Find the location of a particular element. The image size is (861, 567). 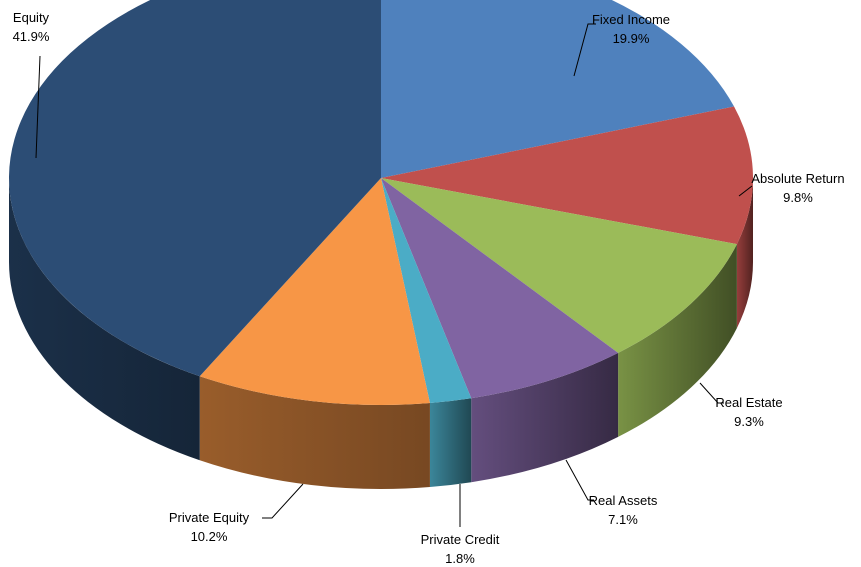

data-label-absolute-return: Absolute Return 9.8% is located at coordinates (791, 188).